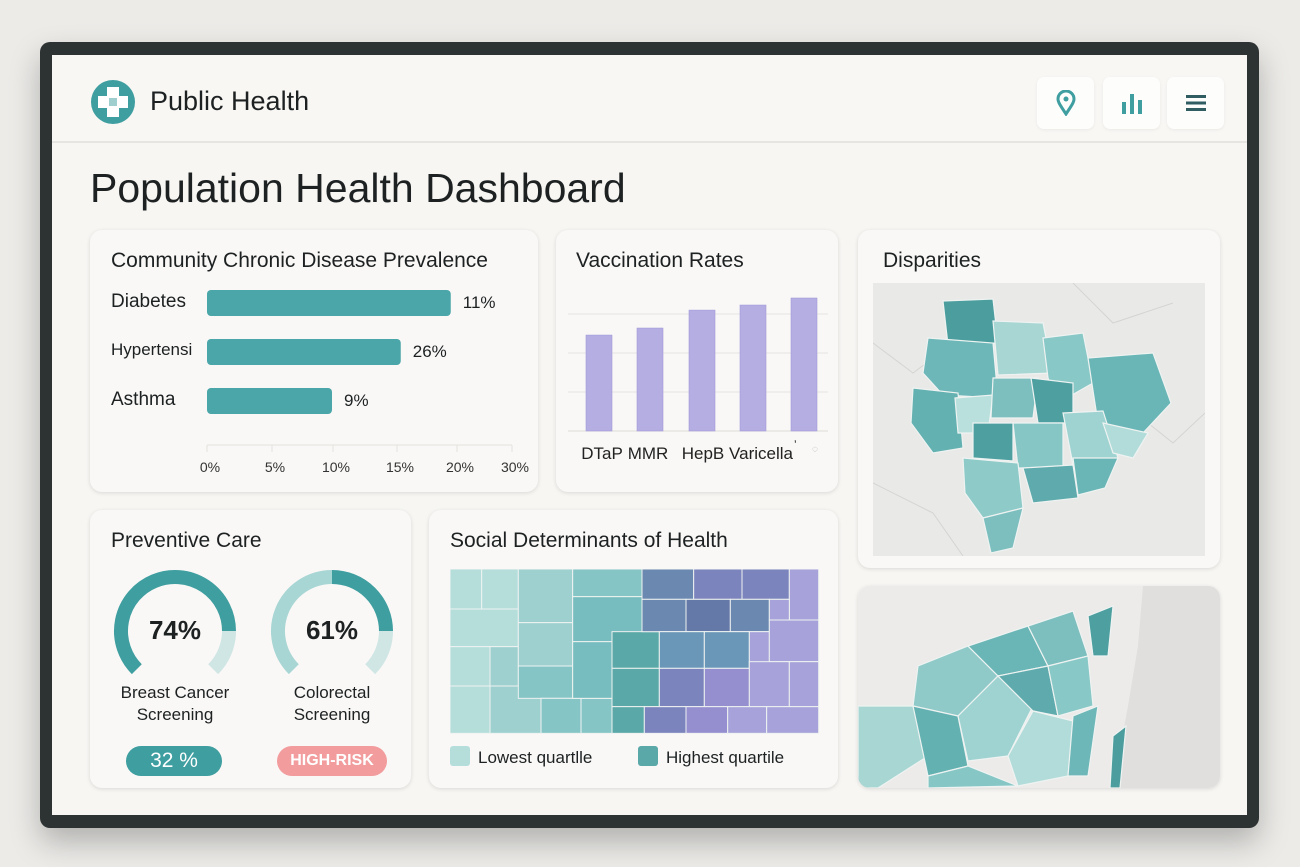 Image resolution: width=1300 pixels, height=867 pixels. What do you see at coordinates (650, 379) in the screenshot?
I see `bar-mmr` at bounding box center [650, 379].